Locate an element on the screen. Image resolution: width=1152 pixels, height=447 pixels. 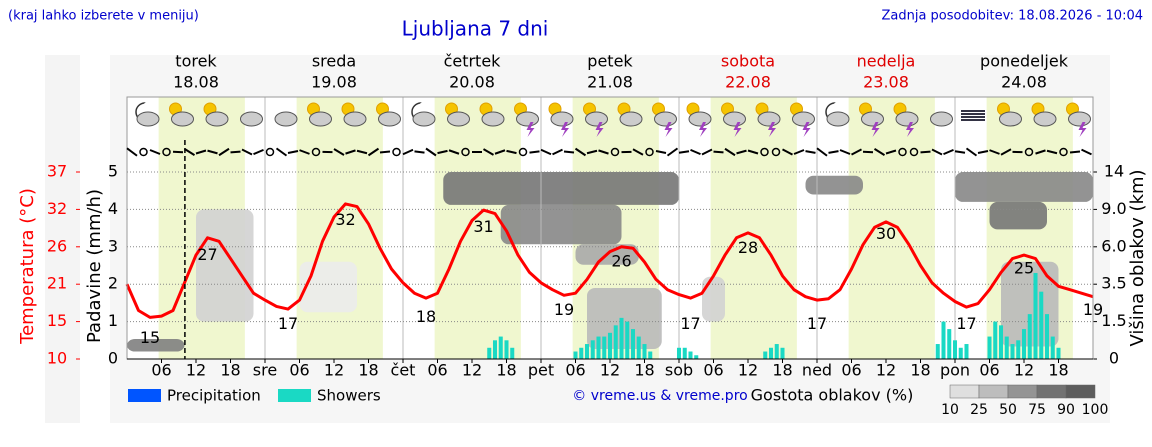
cloud-tick-label: 0 is located at coordinates (1114, 358).